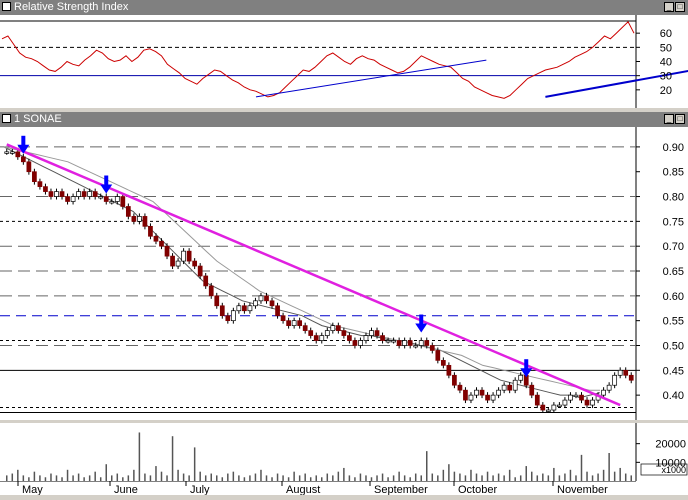 The height and width of the screenshot is (500, 688). What do you see at coordinates (673, 346) in the screenshot?
I see `price-tick-label: 0.50` at bounding box center [673, 346].